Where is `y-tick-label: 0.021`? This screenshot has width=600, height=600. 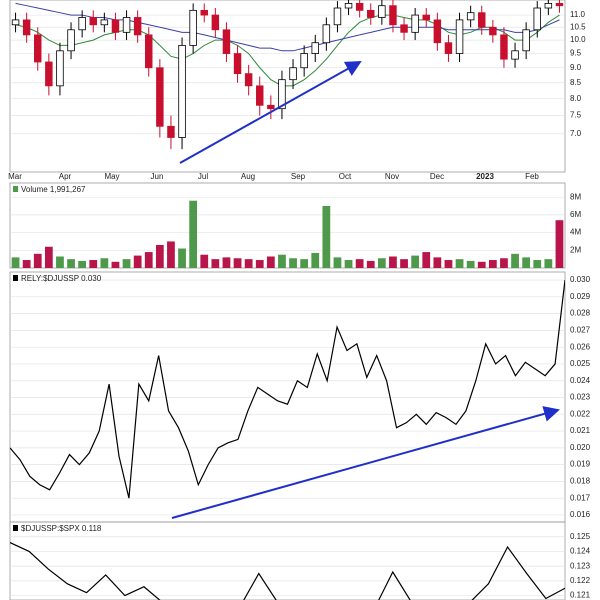
y-tick-label: 0.021 is located at coordinates (580, 430).